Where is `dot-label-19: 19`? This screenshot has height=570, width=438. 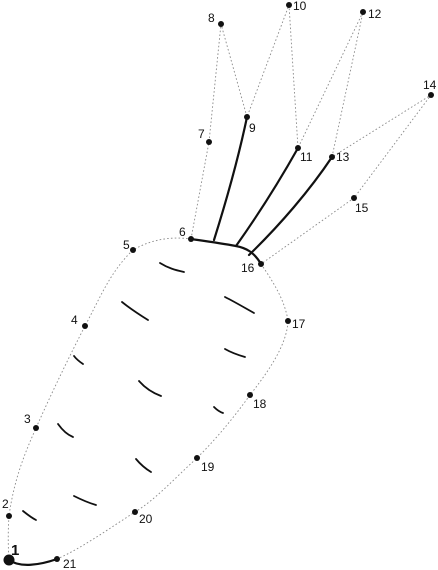
dot-label-19: 19 is located at coordinates (208, 467).